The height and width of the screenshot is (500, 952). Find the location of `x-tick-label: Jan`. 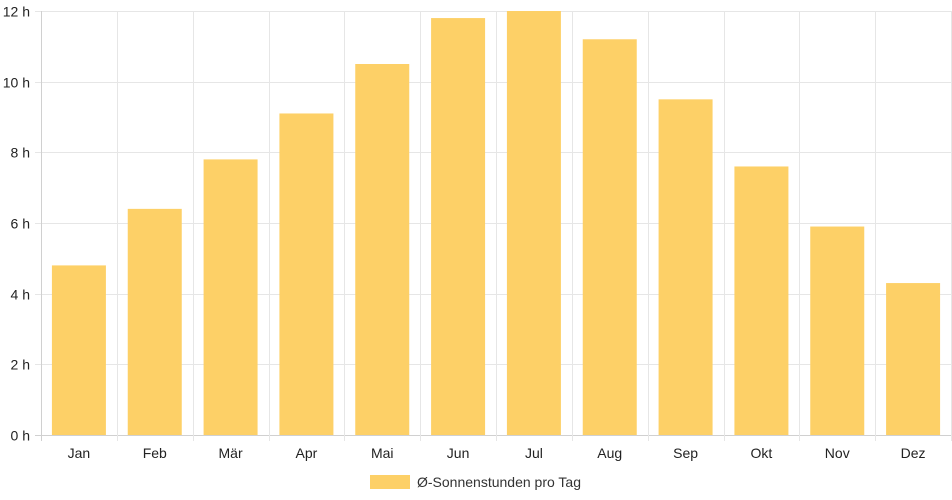

x-tick-label: Jan is located at coordinates (79, 453).